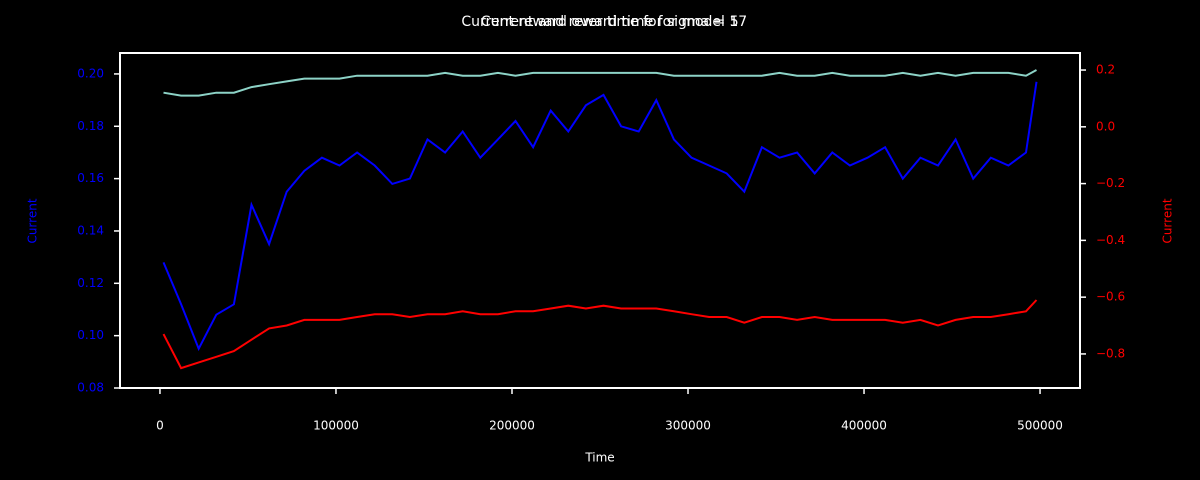 This screenshot has width=1200, height=480. I want to click on x-tick-label: 200000, so click(512, 426).